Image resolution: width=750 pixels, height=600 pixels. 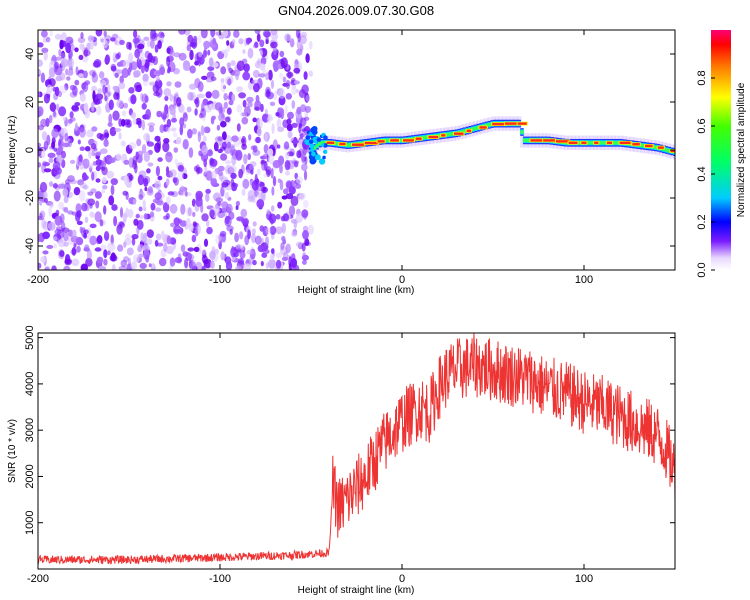 I want to click on ridge-peak-core, so click(x=510, y=123).